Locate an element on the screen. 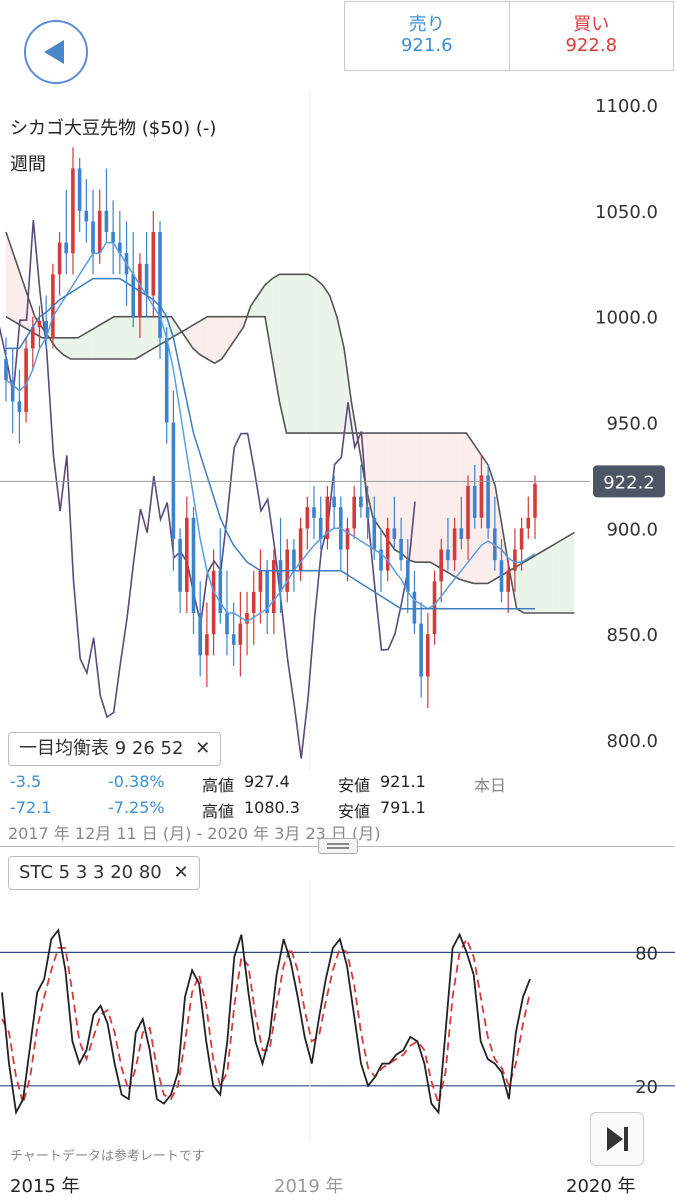 The image size is (675, 1200). low-label: 安値 is located at coordinates (354, 785).